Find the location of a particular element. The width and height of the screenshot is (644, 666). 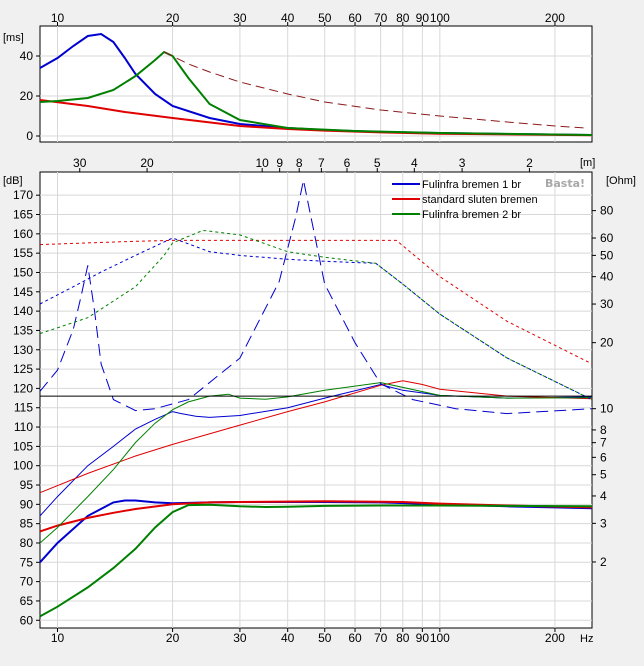

db-tick-label: 130 is located at coordinates (23, 350).